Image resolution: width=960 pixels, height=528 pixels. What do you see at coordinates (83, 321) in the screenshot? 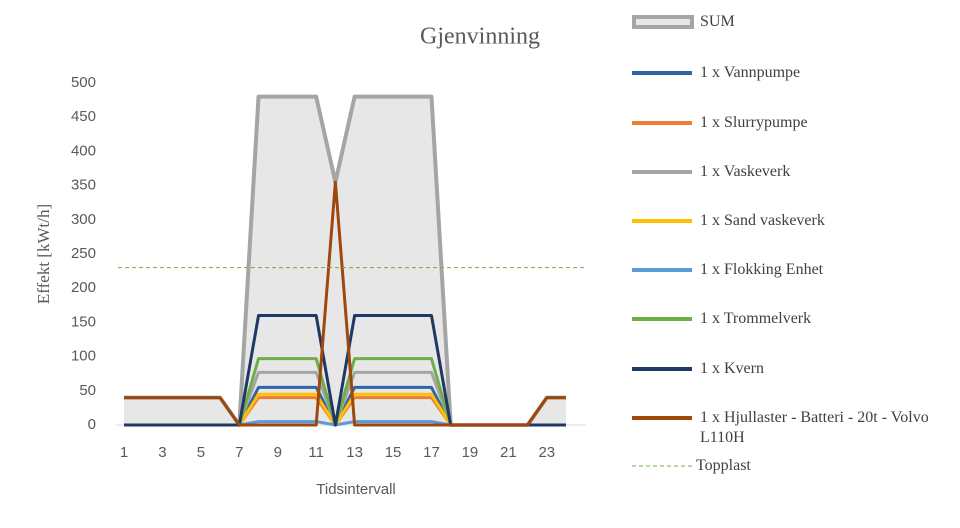
I see `y-tick-label: 150` at bounding box center [83, 321].